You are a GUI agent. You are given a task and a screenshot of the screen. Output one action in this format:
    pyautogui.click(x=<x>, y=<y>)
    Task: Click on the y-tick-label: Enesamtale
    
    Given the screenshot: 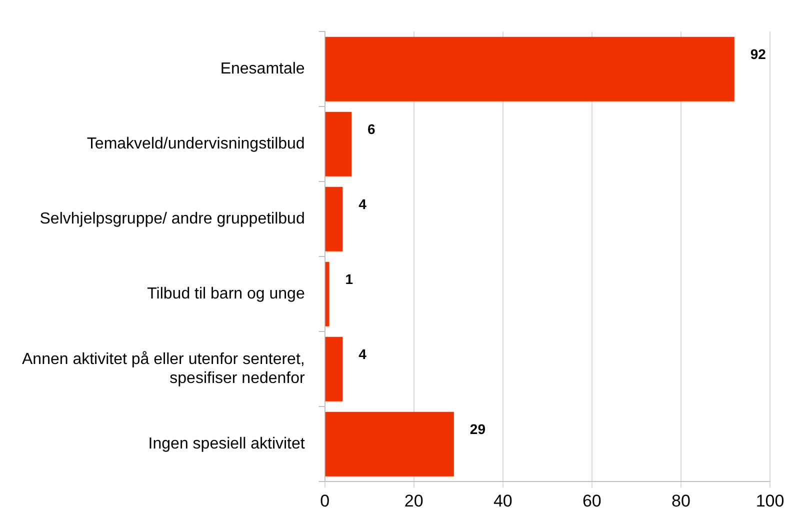 What is the action you would take?
    pyautogui.click(x=262, y=69)
    